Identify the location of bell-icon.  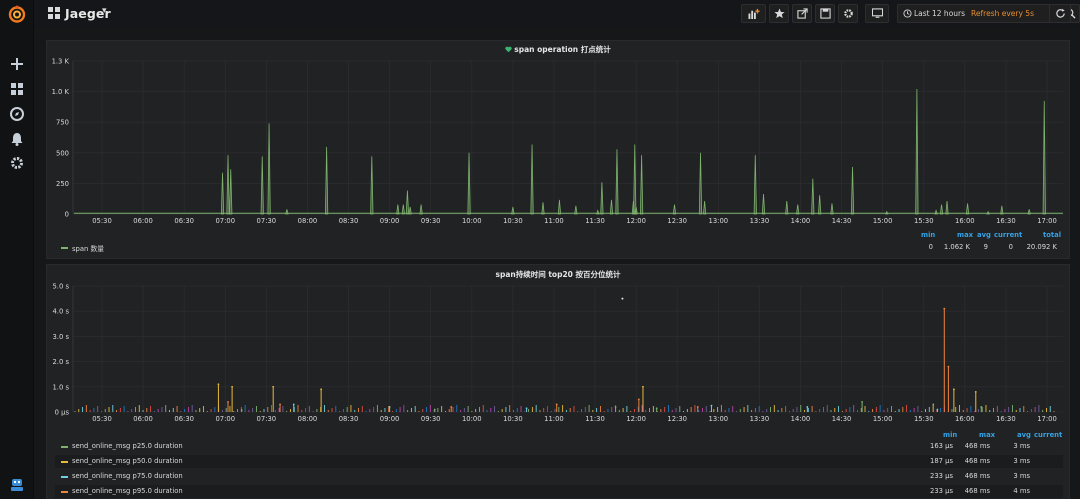
(17, 139).